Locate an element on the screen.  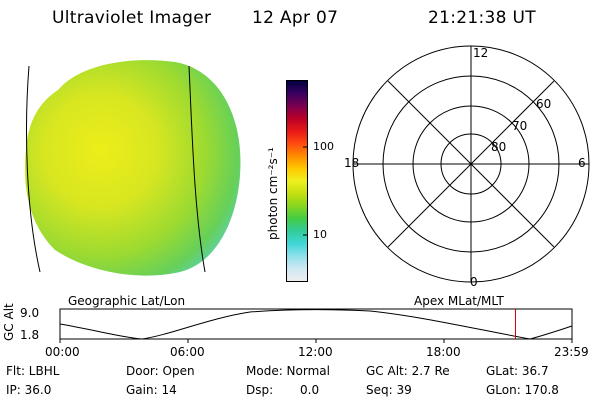
altitude-curve is located at coordinates (316, 324).